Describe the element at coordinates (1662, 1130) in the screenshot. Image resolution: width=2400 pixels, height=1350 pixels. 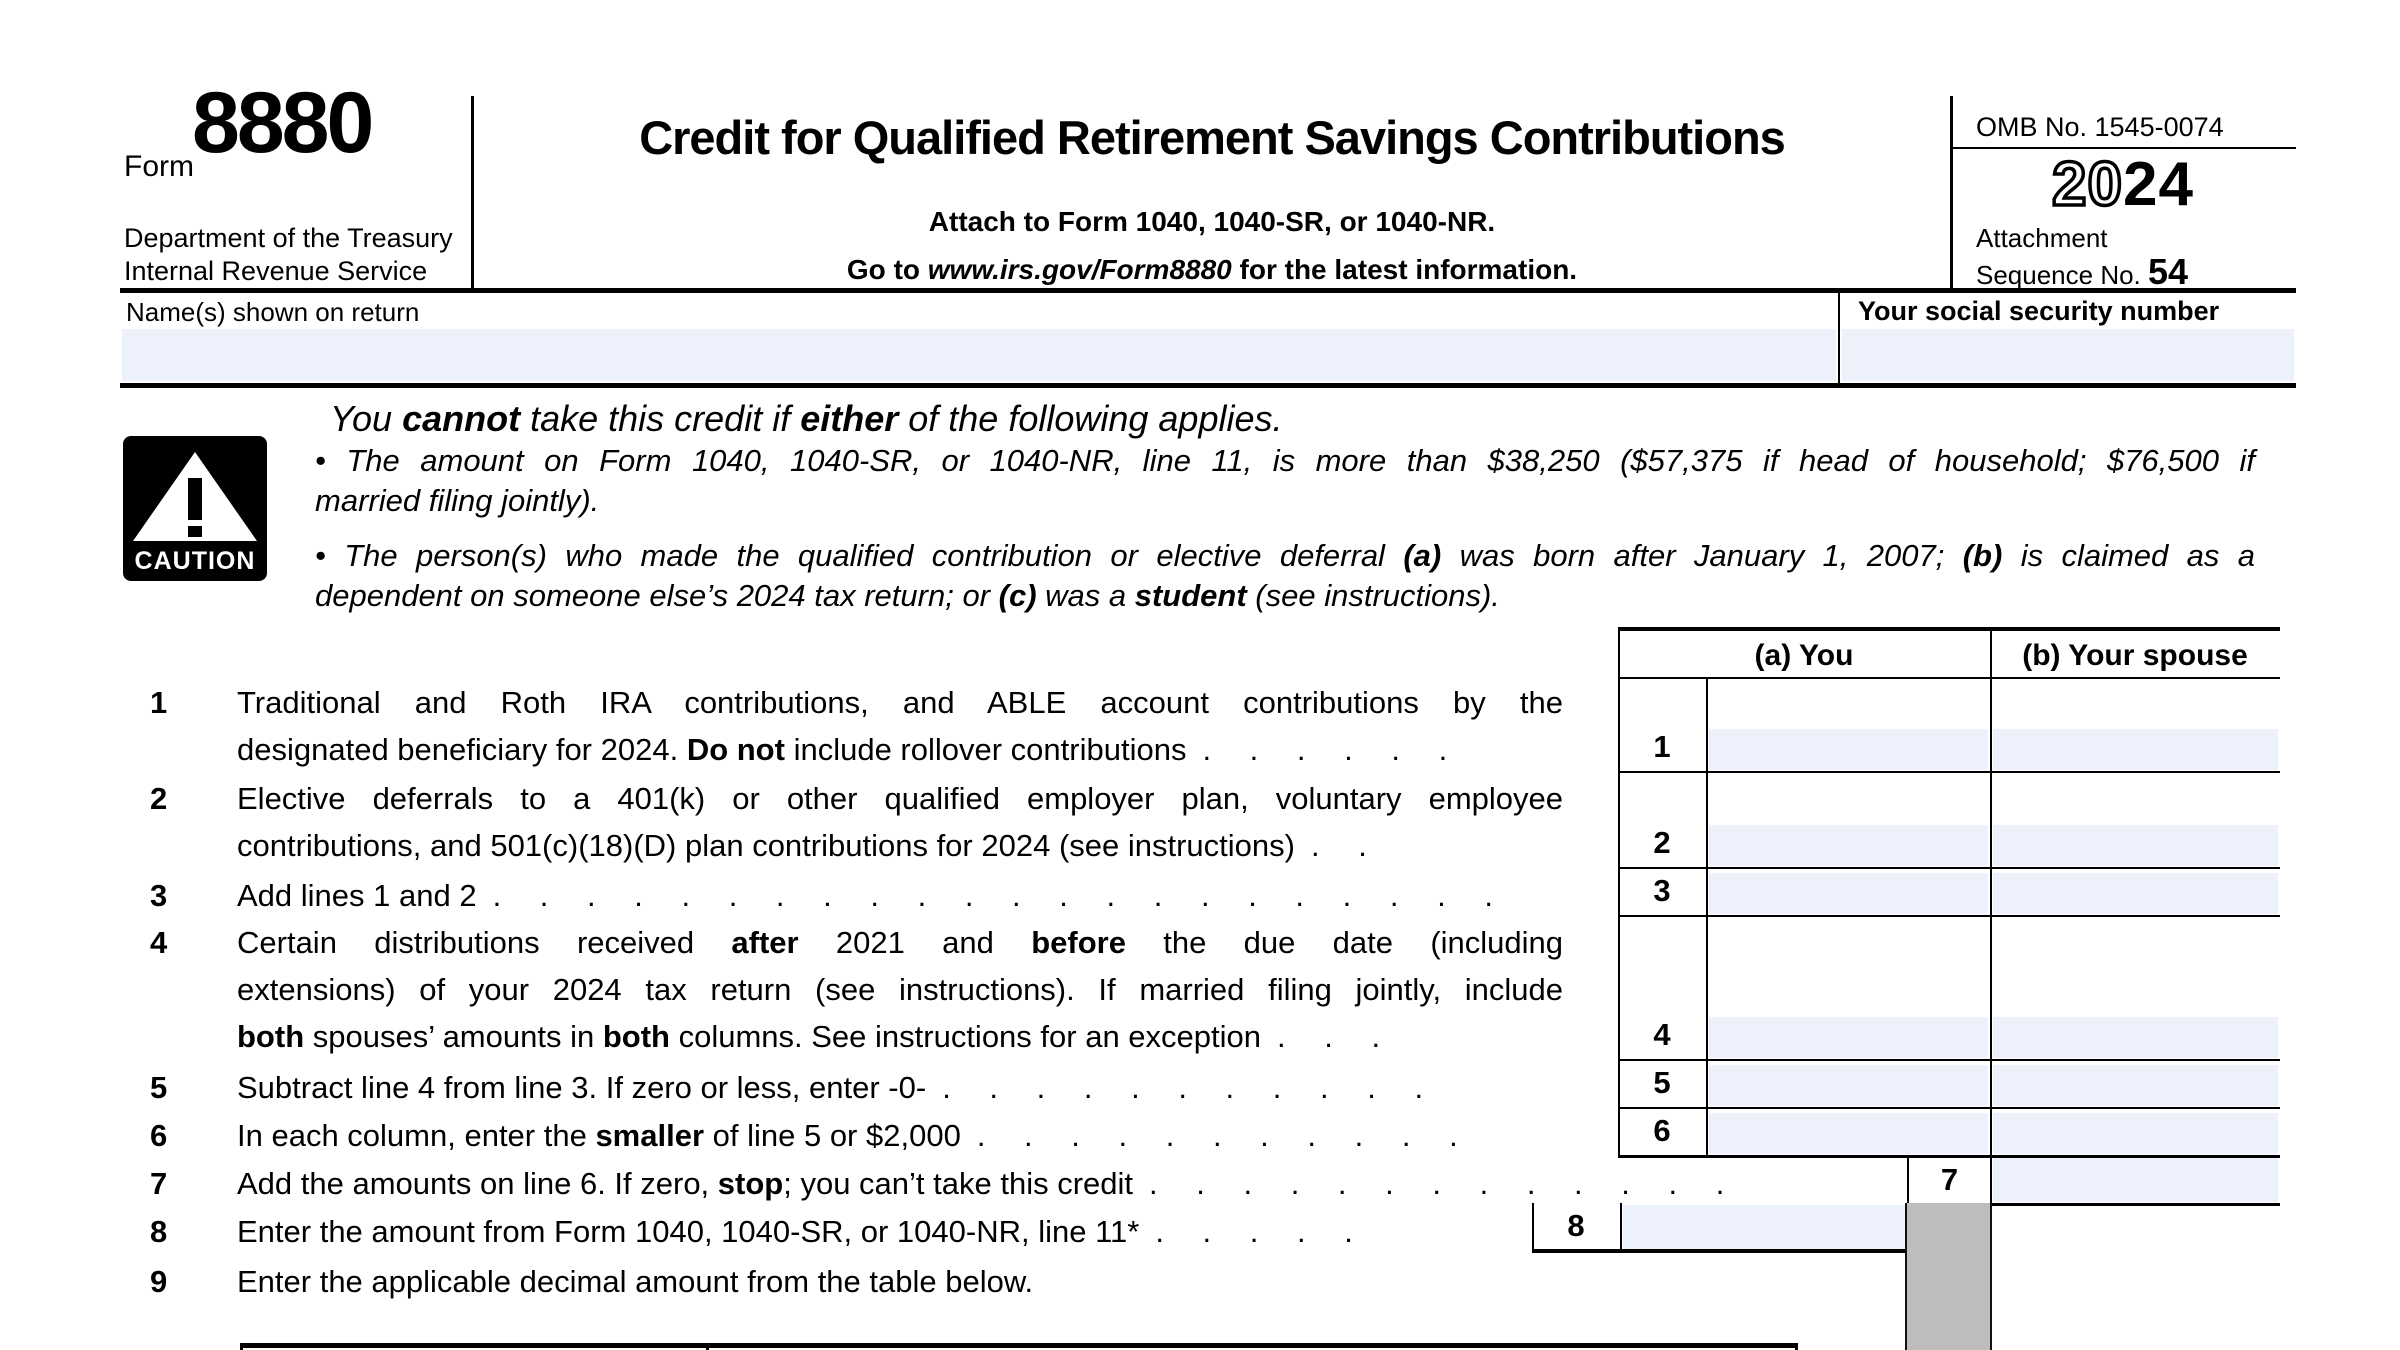
I see `line6-number-box: 6` at that location.